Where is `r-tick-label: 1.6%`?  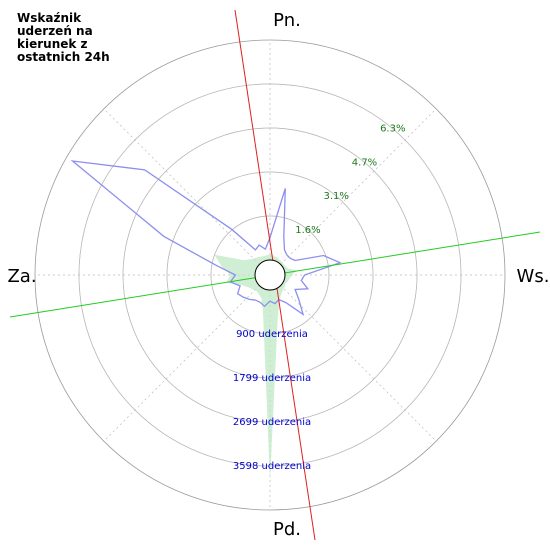 r-tick-label: 1.6% is located at coordinates (307, 230).